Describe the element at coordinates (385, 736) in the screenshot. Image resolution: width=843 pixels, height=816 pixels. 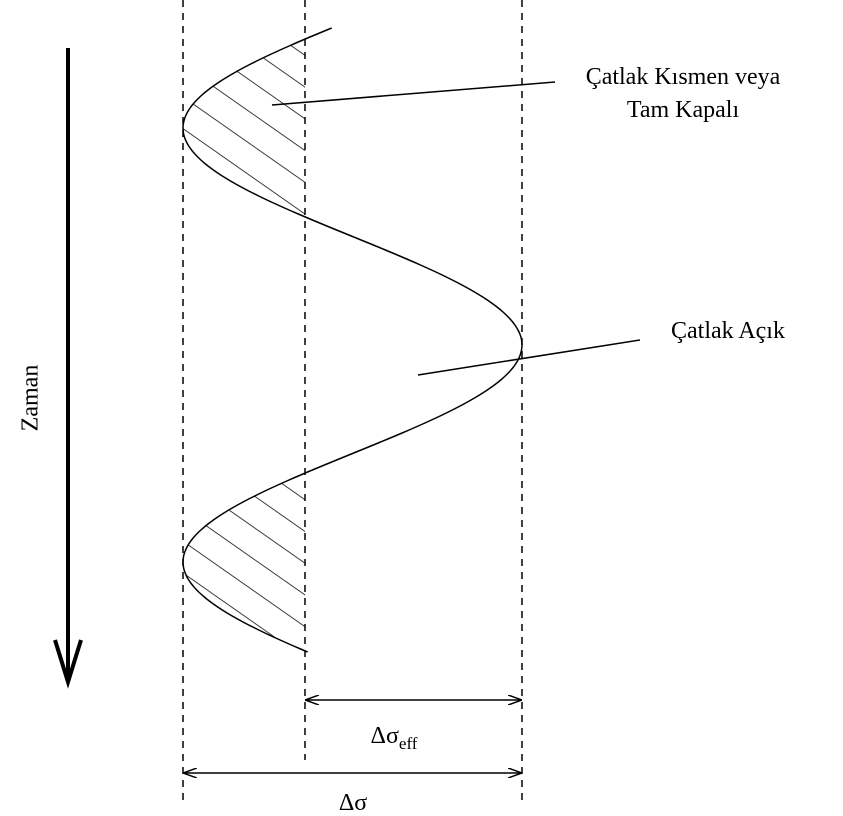
I see `dimension-base: Δσ` at that location.